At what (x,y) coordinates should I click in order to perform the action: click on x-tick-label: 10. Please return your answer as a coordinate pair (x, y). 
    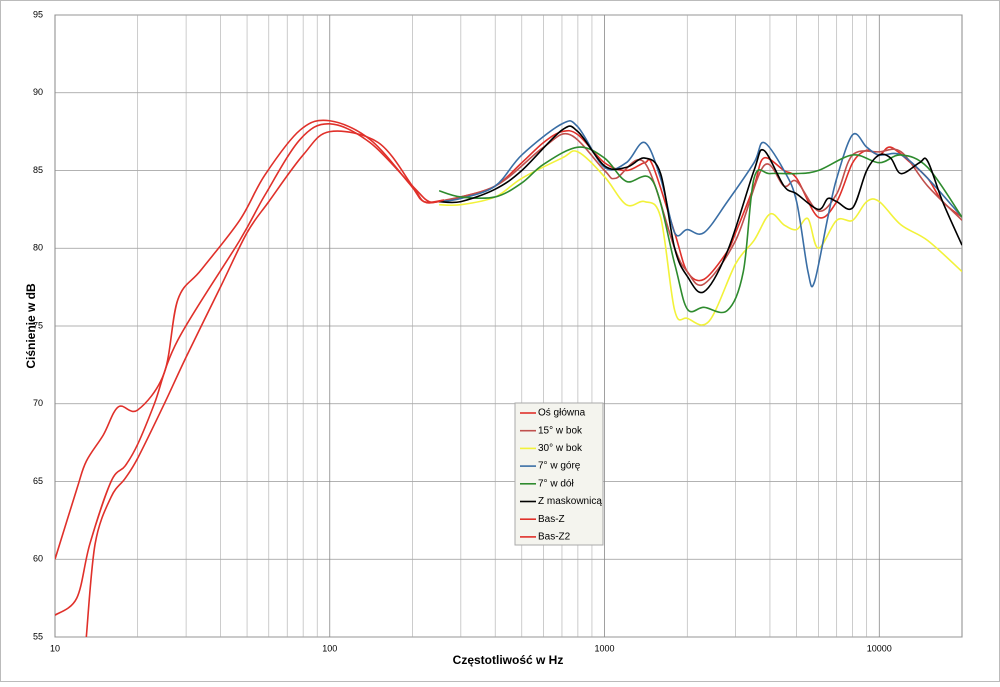
    Looking at the image, I should click on (55, 648).